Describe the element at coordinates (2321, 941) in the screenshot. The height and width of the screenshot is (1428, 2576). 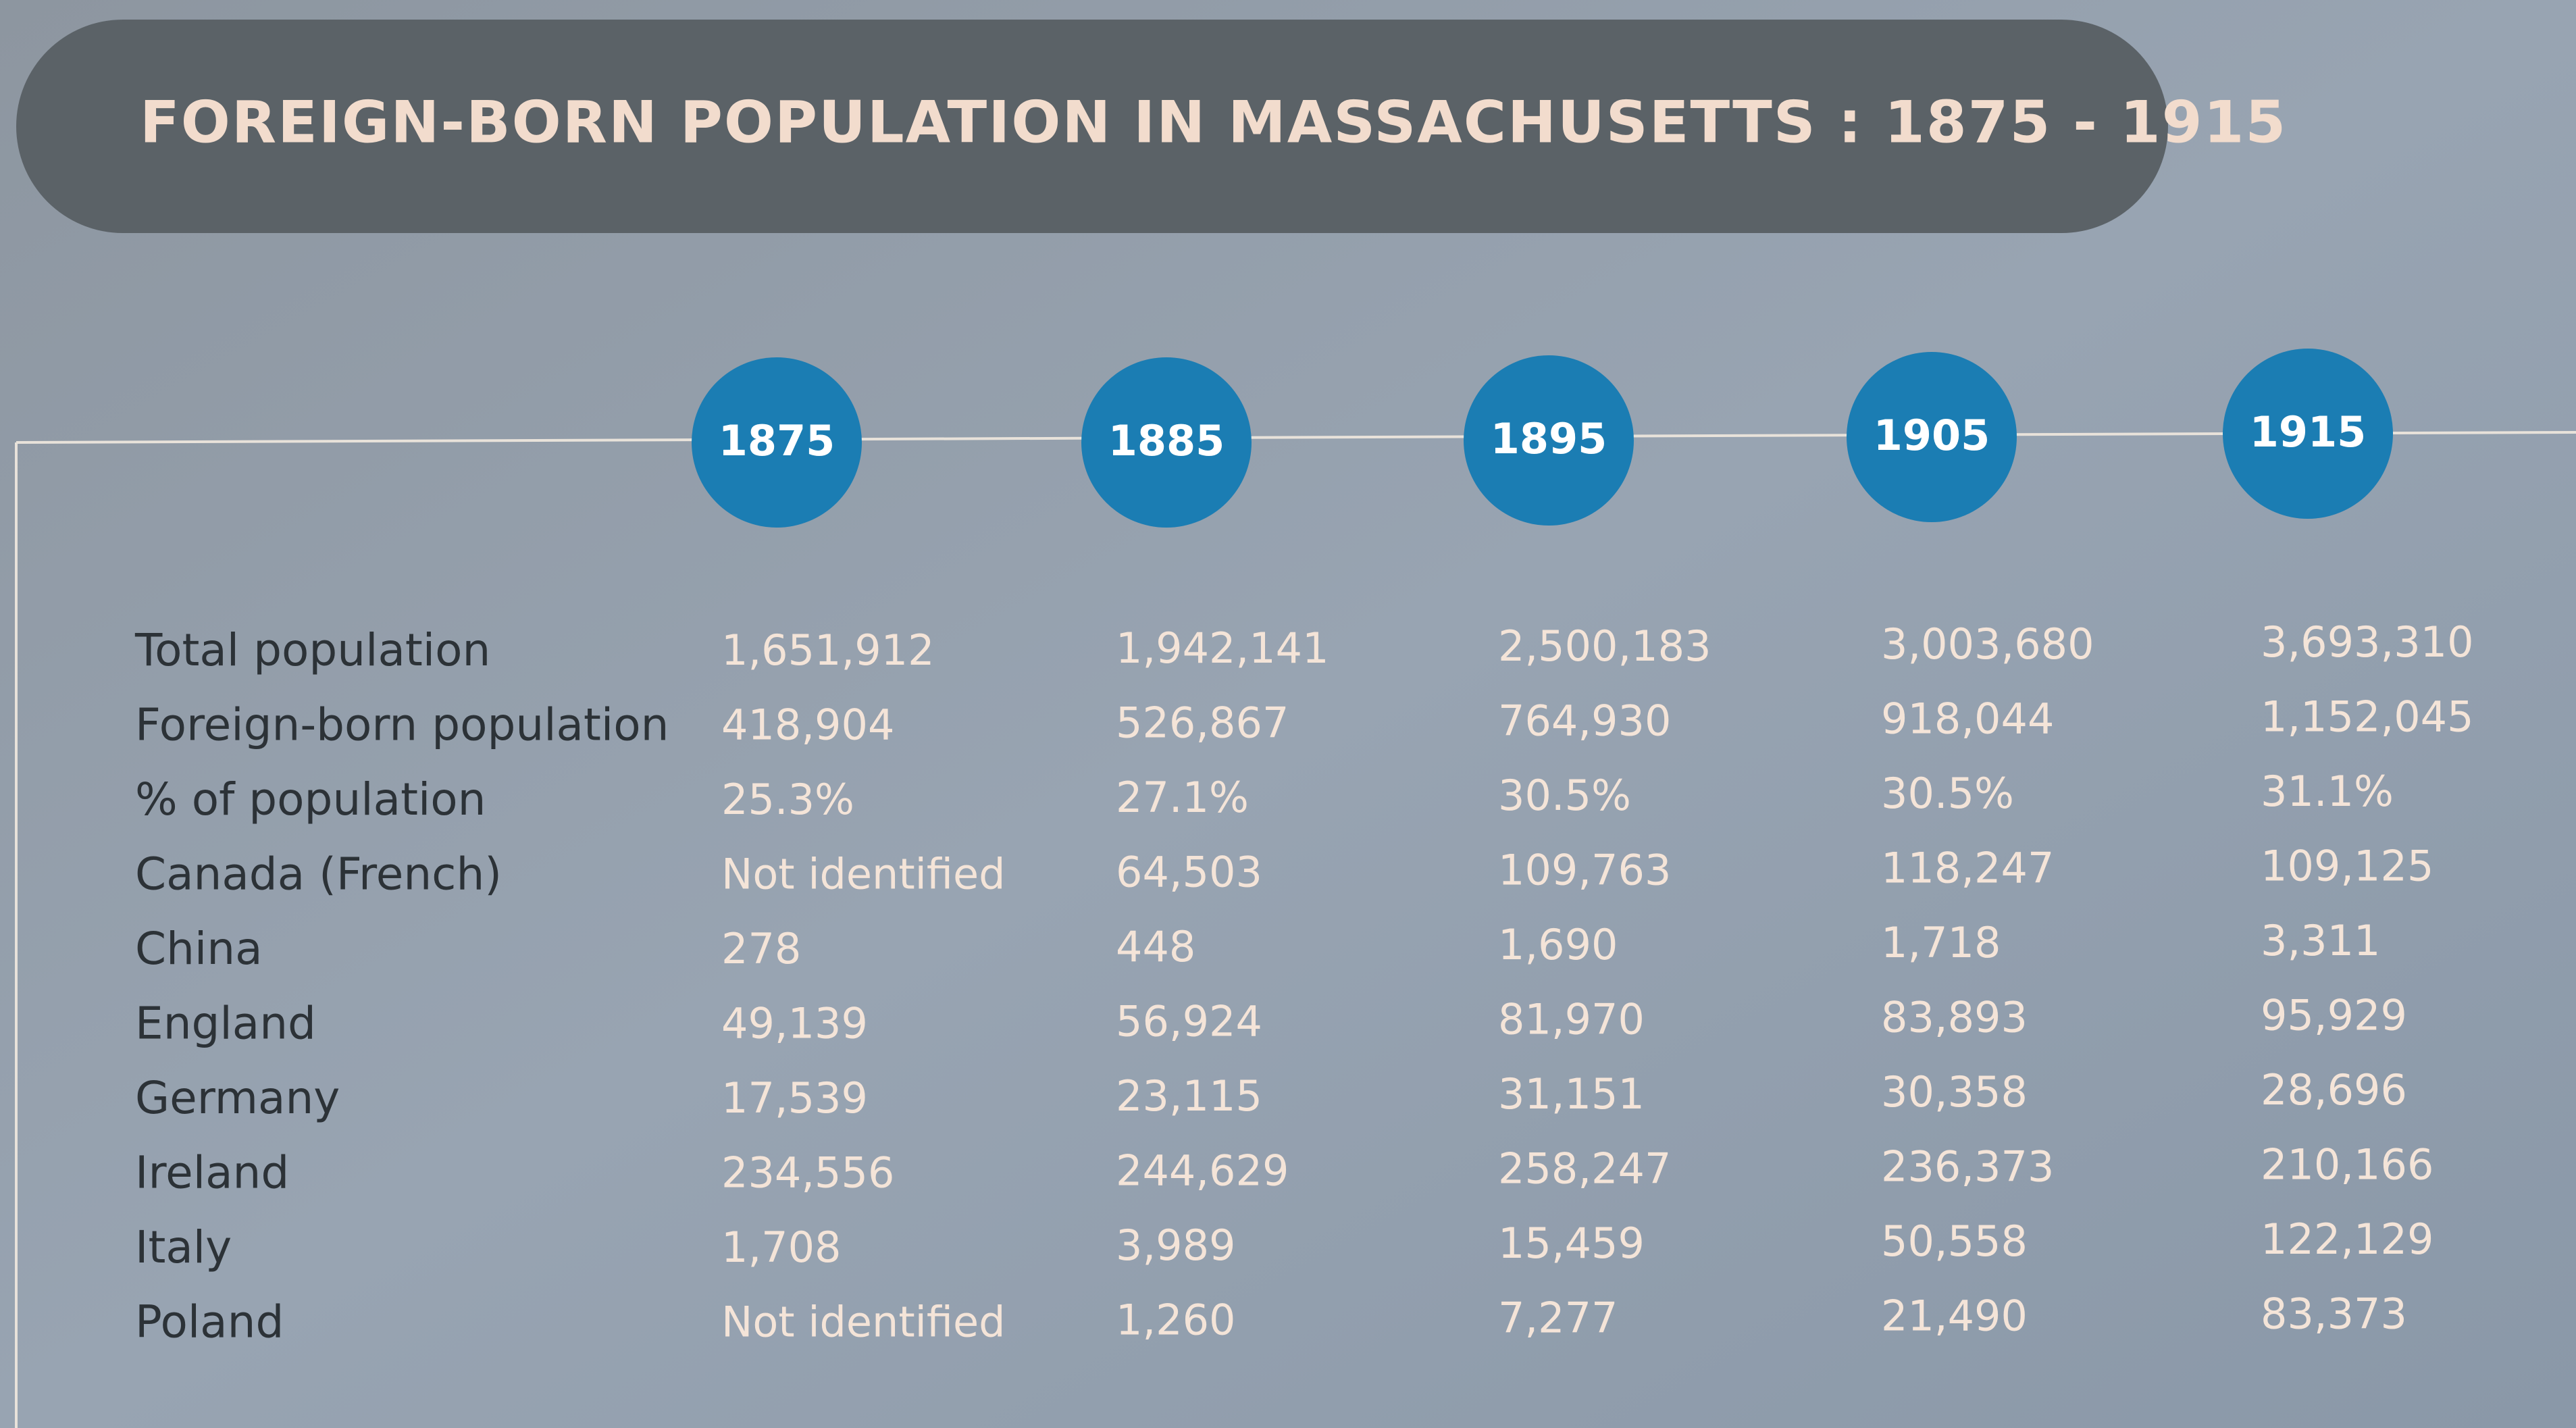
I see `cell-value: 3,311` at that location.